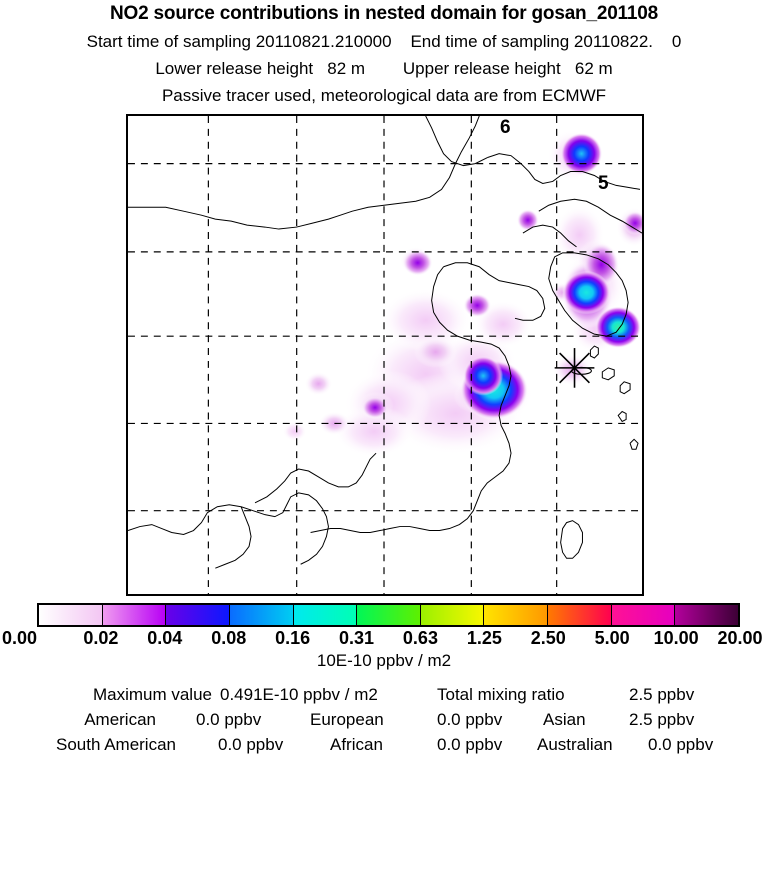 The image size is (768, 880). I want to click on plume-korea-west, so click(586, 292).